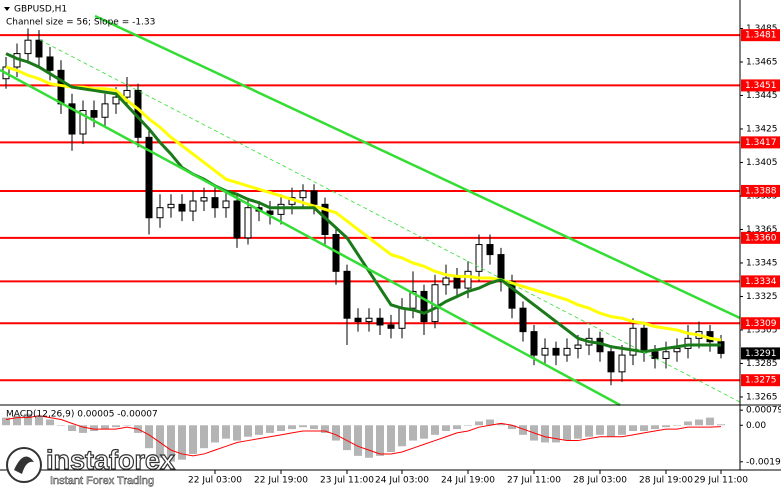 The image size is (781, 489). I want to click on level-label: 1.3275, so click(761, 381).